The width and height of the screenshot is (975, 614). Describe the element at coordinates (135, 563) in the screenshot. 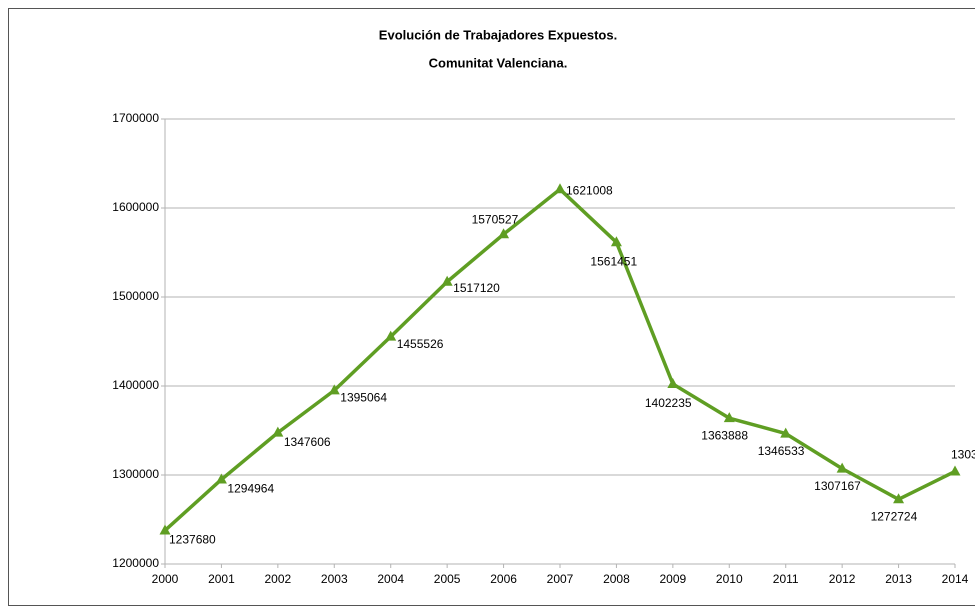

I see `y-tick-label: 1200000` at that location.